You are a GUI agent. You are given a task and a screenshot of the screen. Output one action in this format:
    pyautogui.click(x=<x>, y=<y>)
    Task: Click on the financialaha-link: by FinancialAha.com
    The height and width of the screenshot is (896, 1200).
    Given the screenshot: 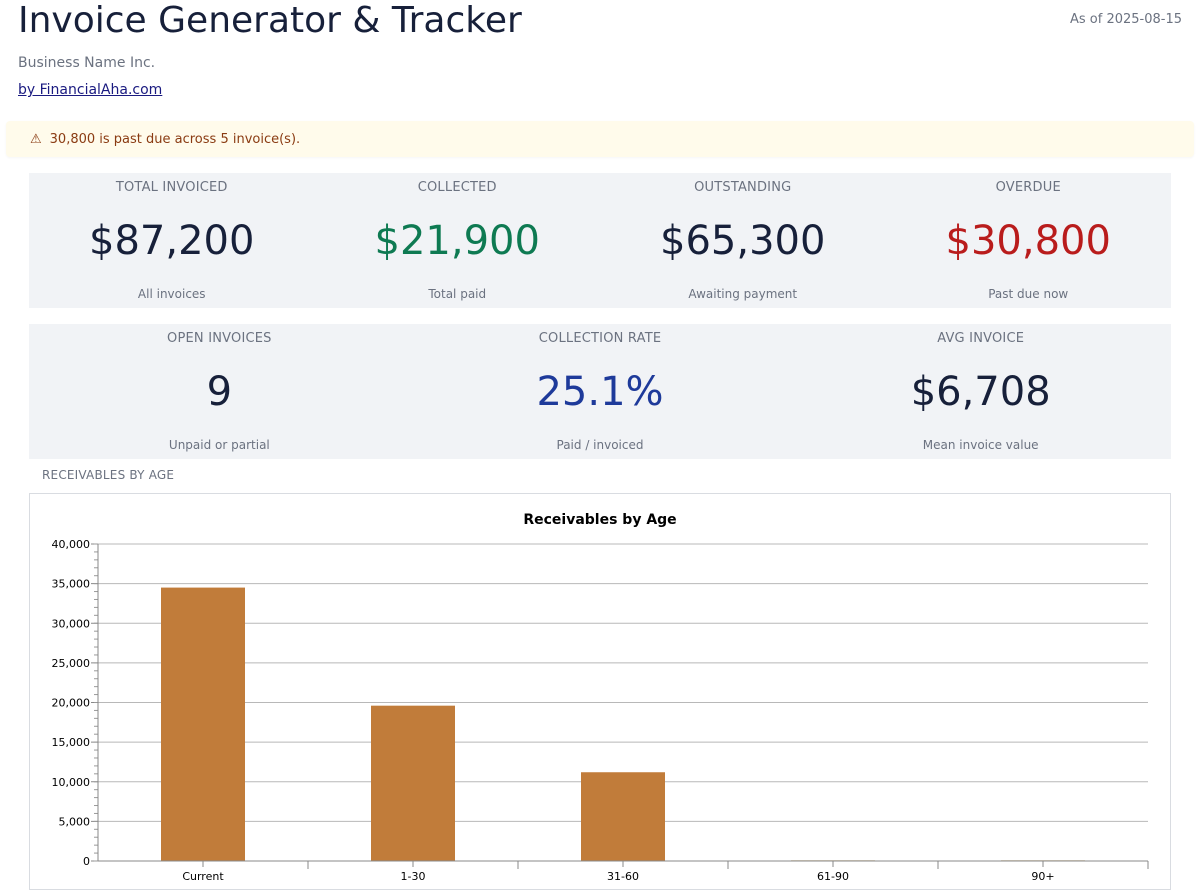 What is the action you would take?
    pyautogui.click(x=90, y=90)
    